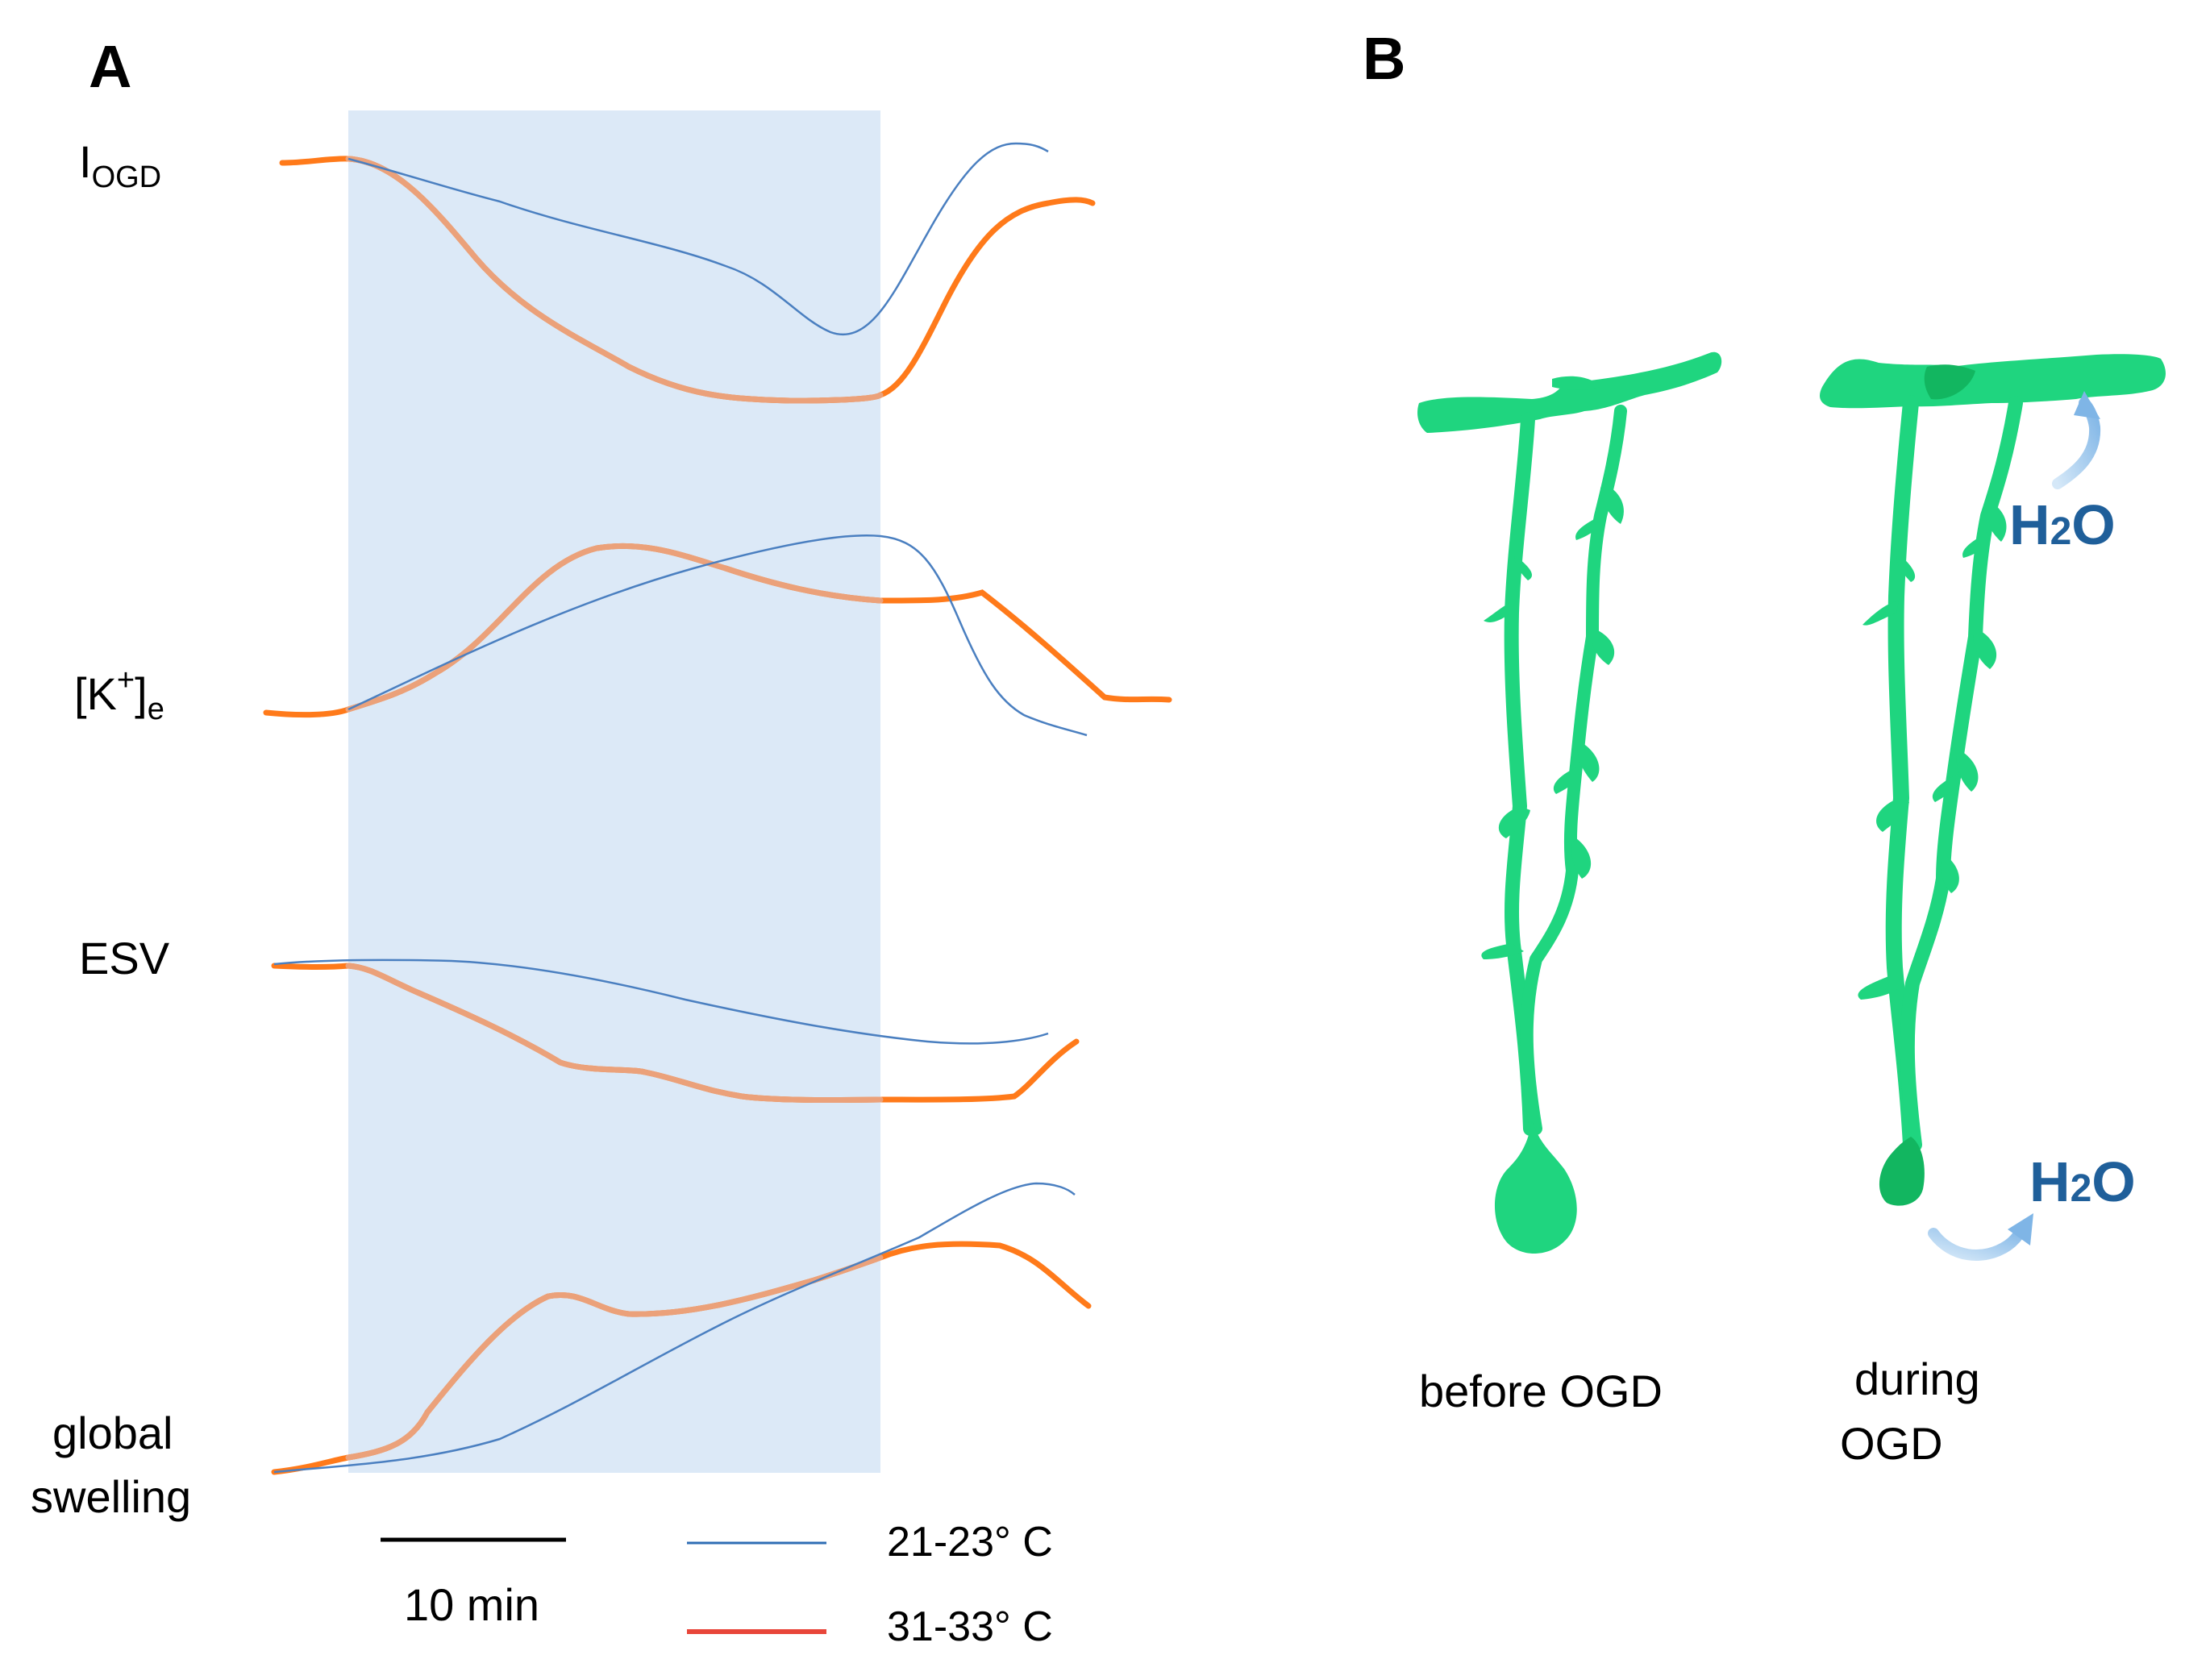 The height and width of the screenshot is (1680, 2185). Describe the element at coordinates (1541, 1391) in the screenshot. I see `caption-before-ogd: before OGD` at that location.